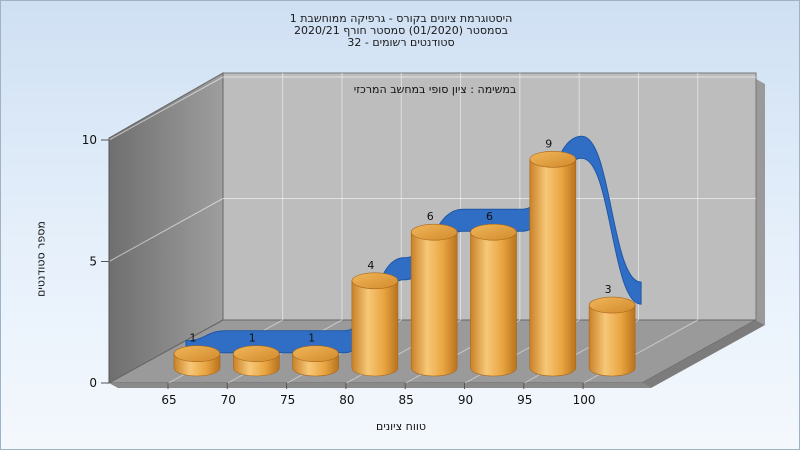  I want to click on x-axis-ticks: 65 70 75 80 85 90 95 100, so click(378, 395).